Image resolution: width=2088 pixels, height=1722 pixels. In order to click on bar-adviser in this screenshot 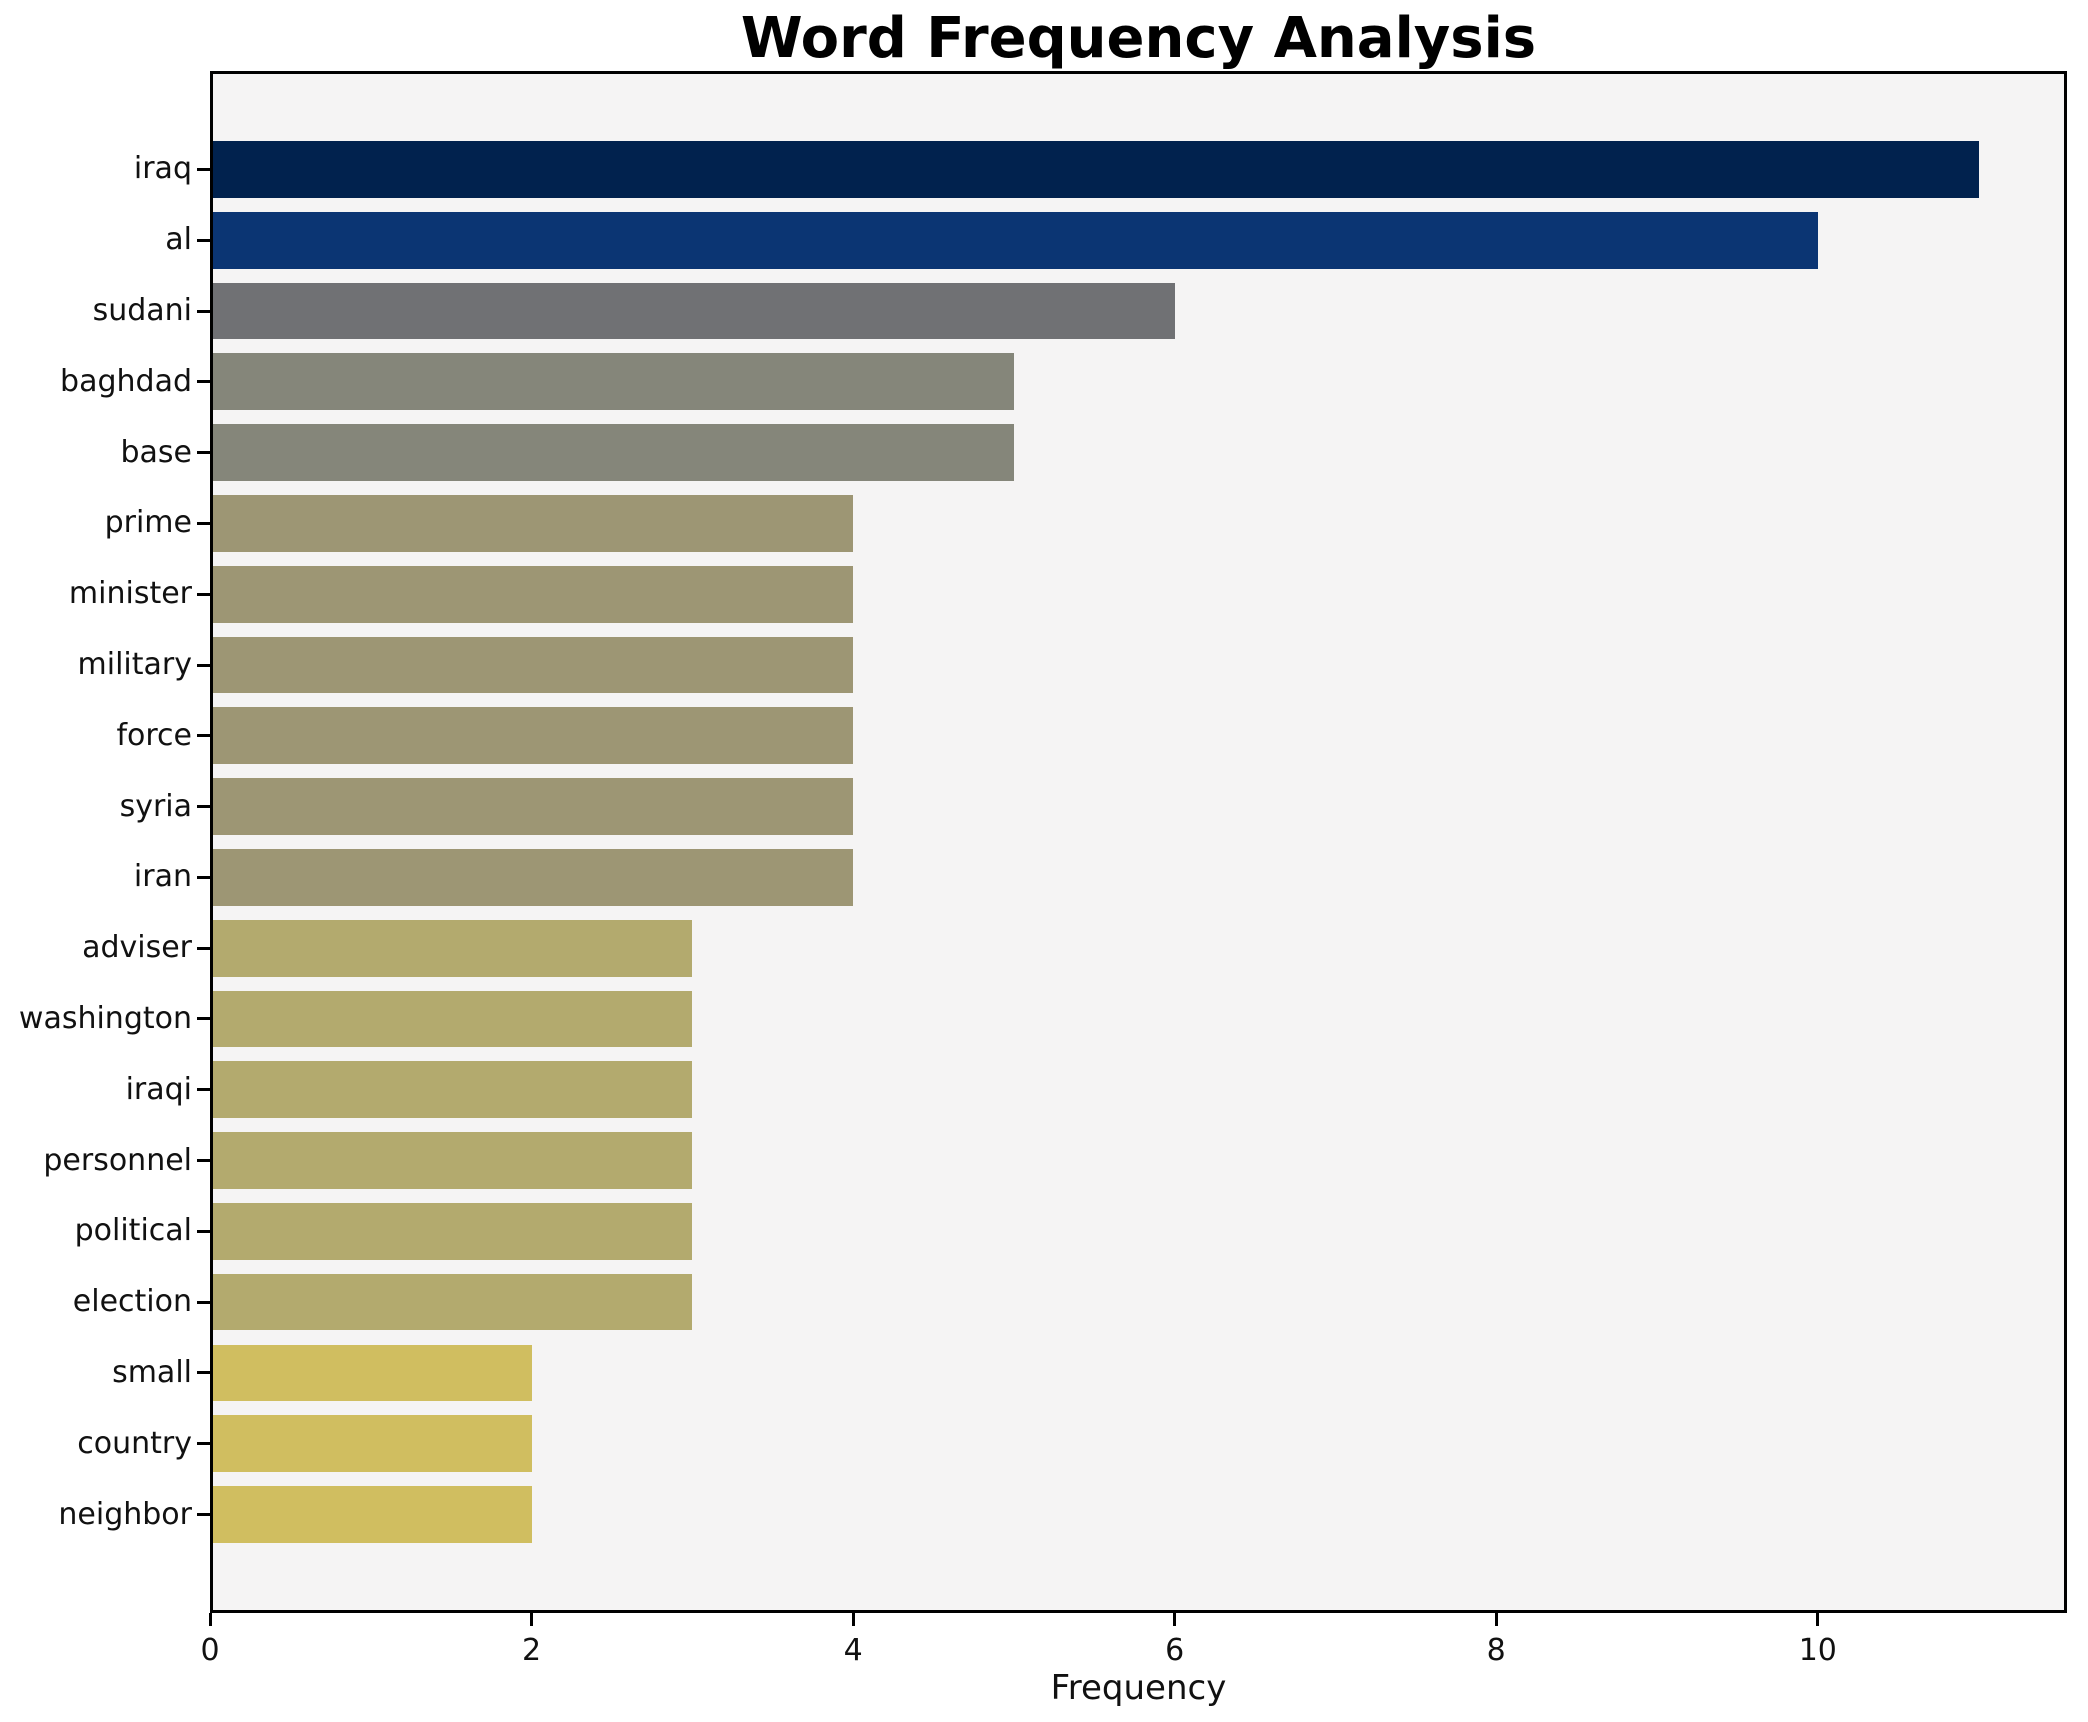, I will do `click(451, 948)`.